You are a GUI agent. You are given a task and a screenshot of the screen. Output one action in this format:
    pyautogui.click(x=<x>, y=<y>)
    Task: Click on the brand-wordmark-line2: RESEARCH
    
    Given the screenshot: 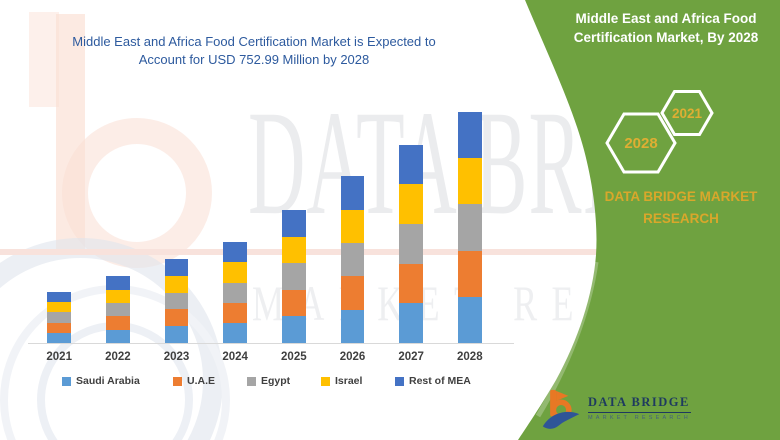 What is the action you would take?
    pyautogui.click(x=681, y=218)
    